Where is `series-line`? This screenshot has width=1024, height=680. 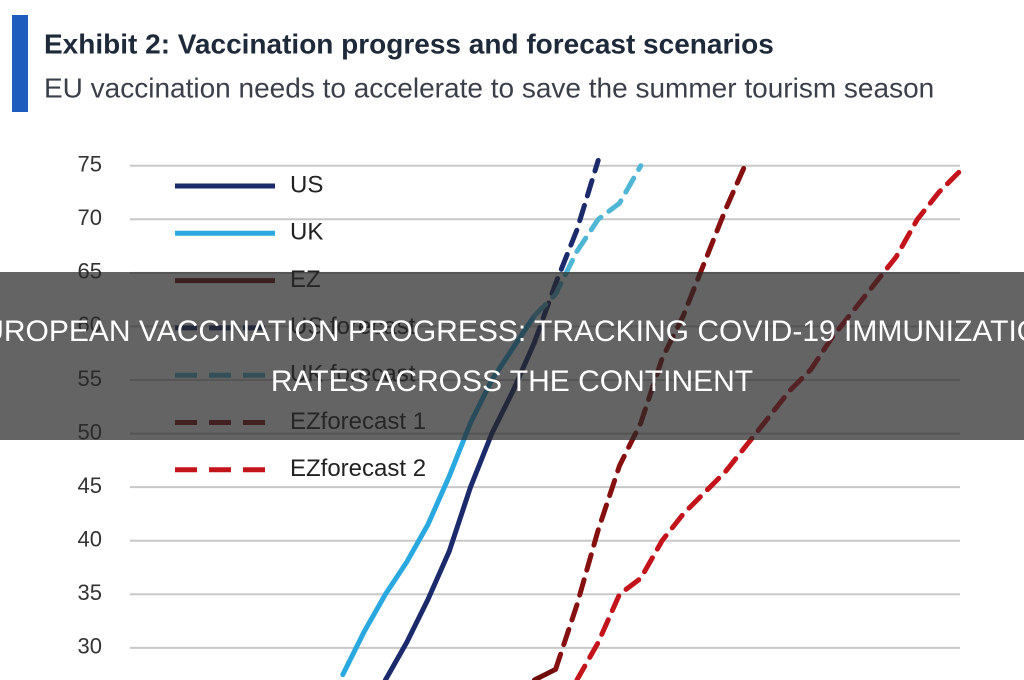
series-line is located at coordinates (545, 673).